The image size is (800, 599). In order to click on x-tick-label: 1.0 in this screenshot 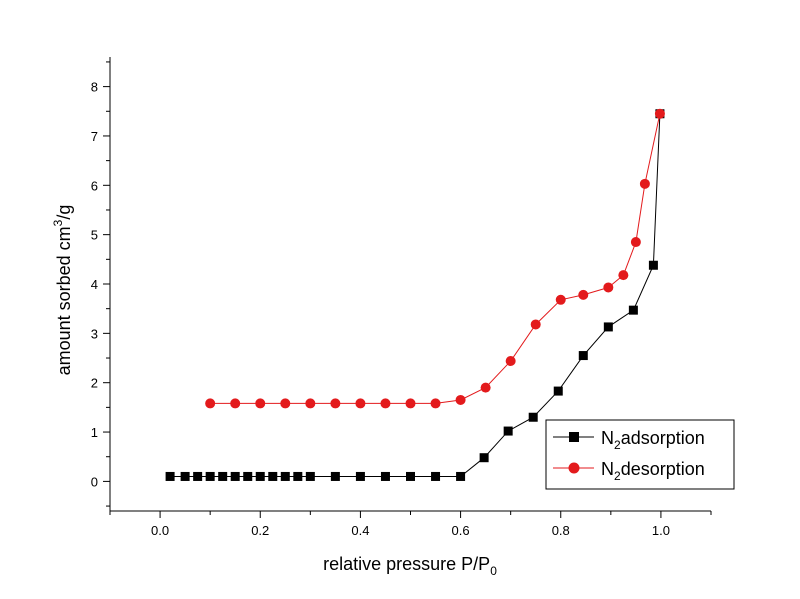, I will do `click(661, 530)`.